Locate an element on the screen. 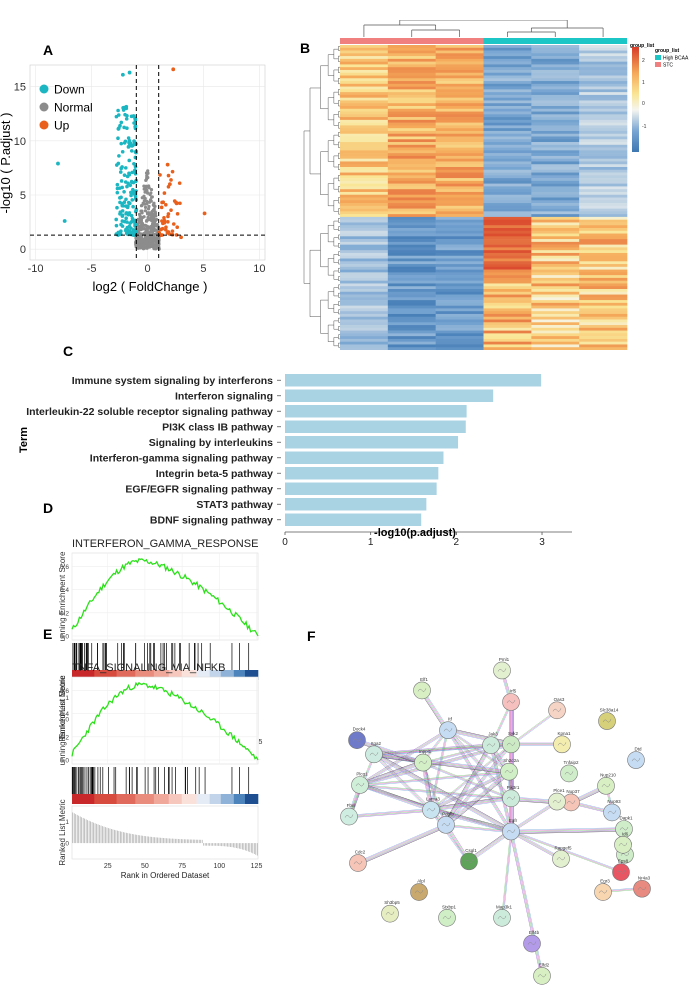 This screenshot has height=991, width=693. gsea-es-ylabel: unning Enrichment Score is located at coordinates (62, 720).